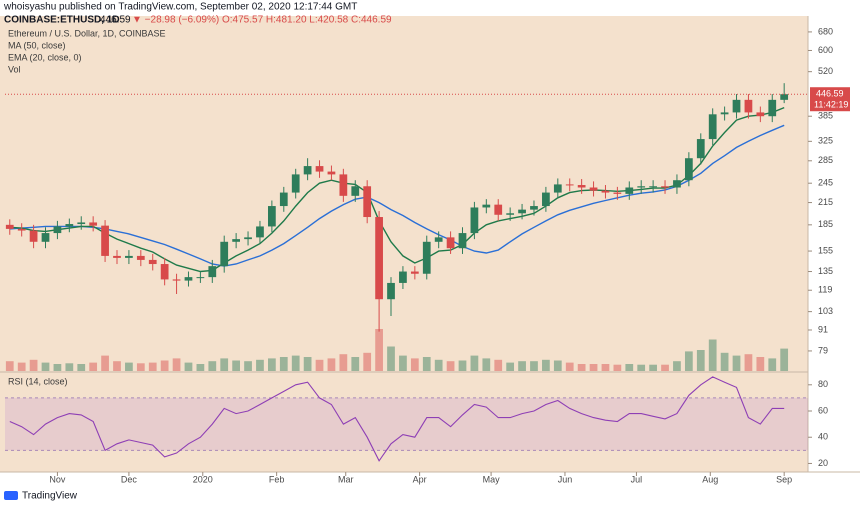 Image resolution: width=860 pixels, height=514 pixels. What do you see at coordinates (637, 479) in the screenshot?
I see `x-tick-label: Jul` at bounding box center [637, 479].